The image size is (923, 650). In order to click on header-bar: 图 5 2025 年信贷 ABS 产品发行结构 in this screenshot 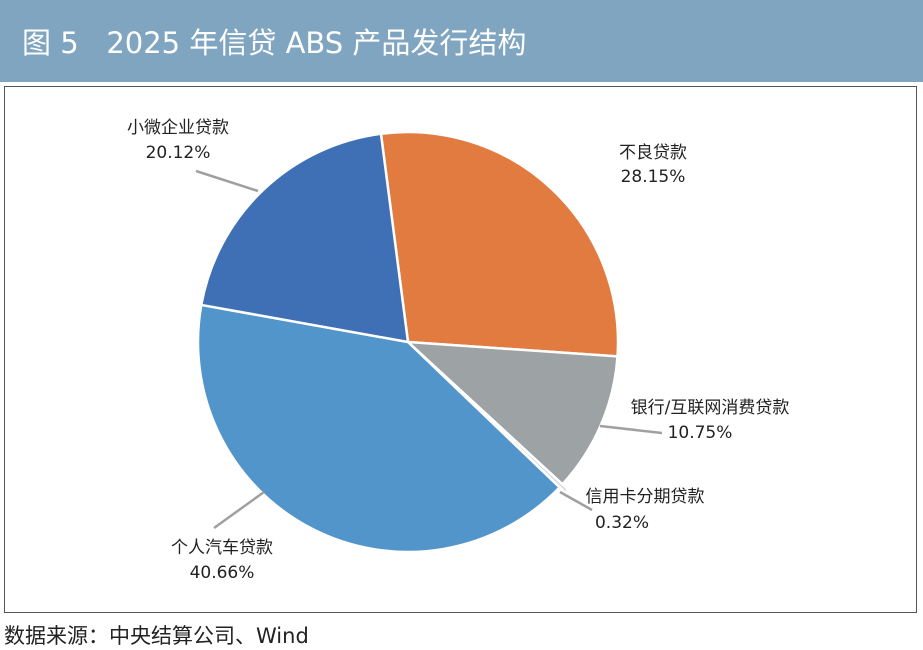, I will do `click(461, 41)`.